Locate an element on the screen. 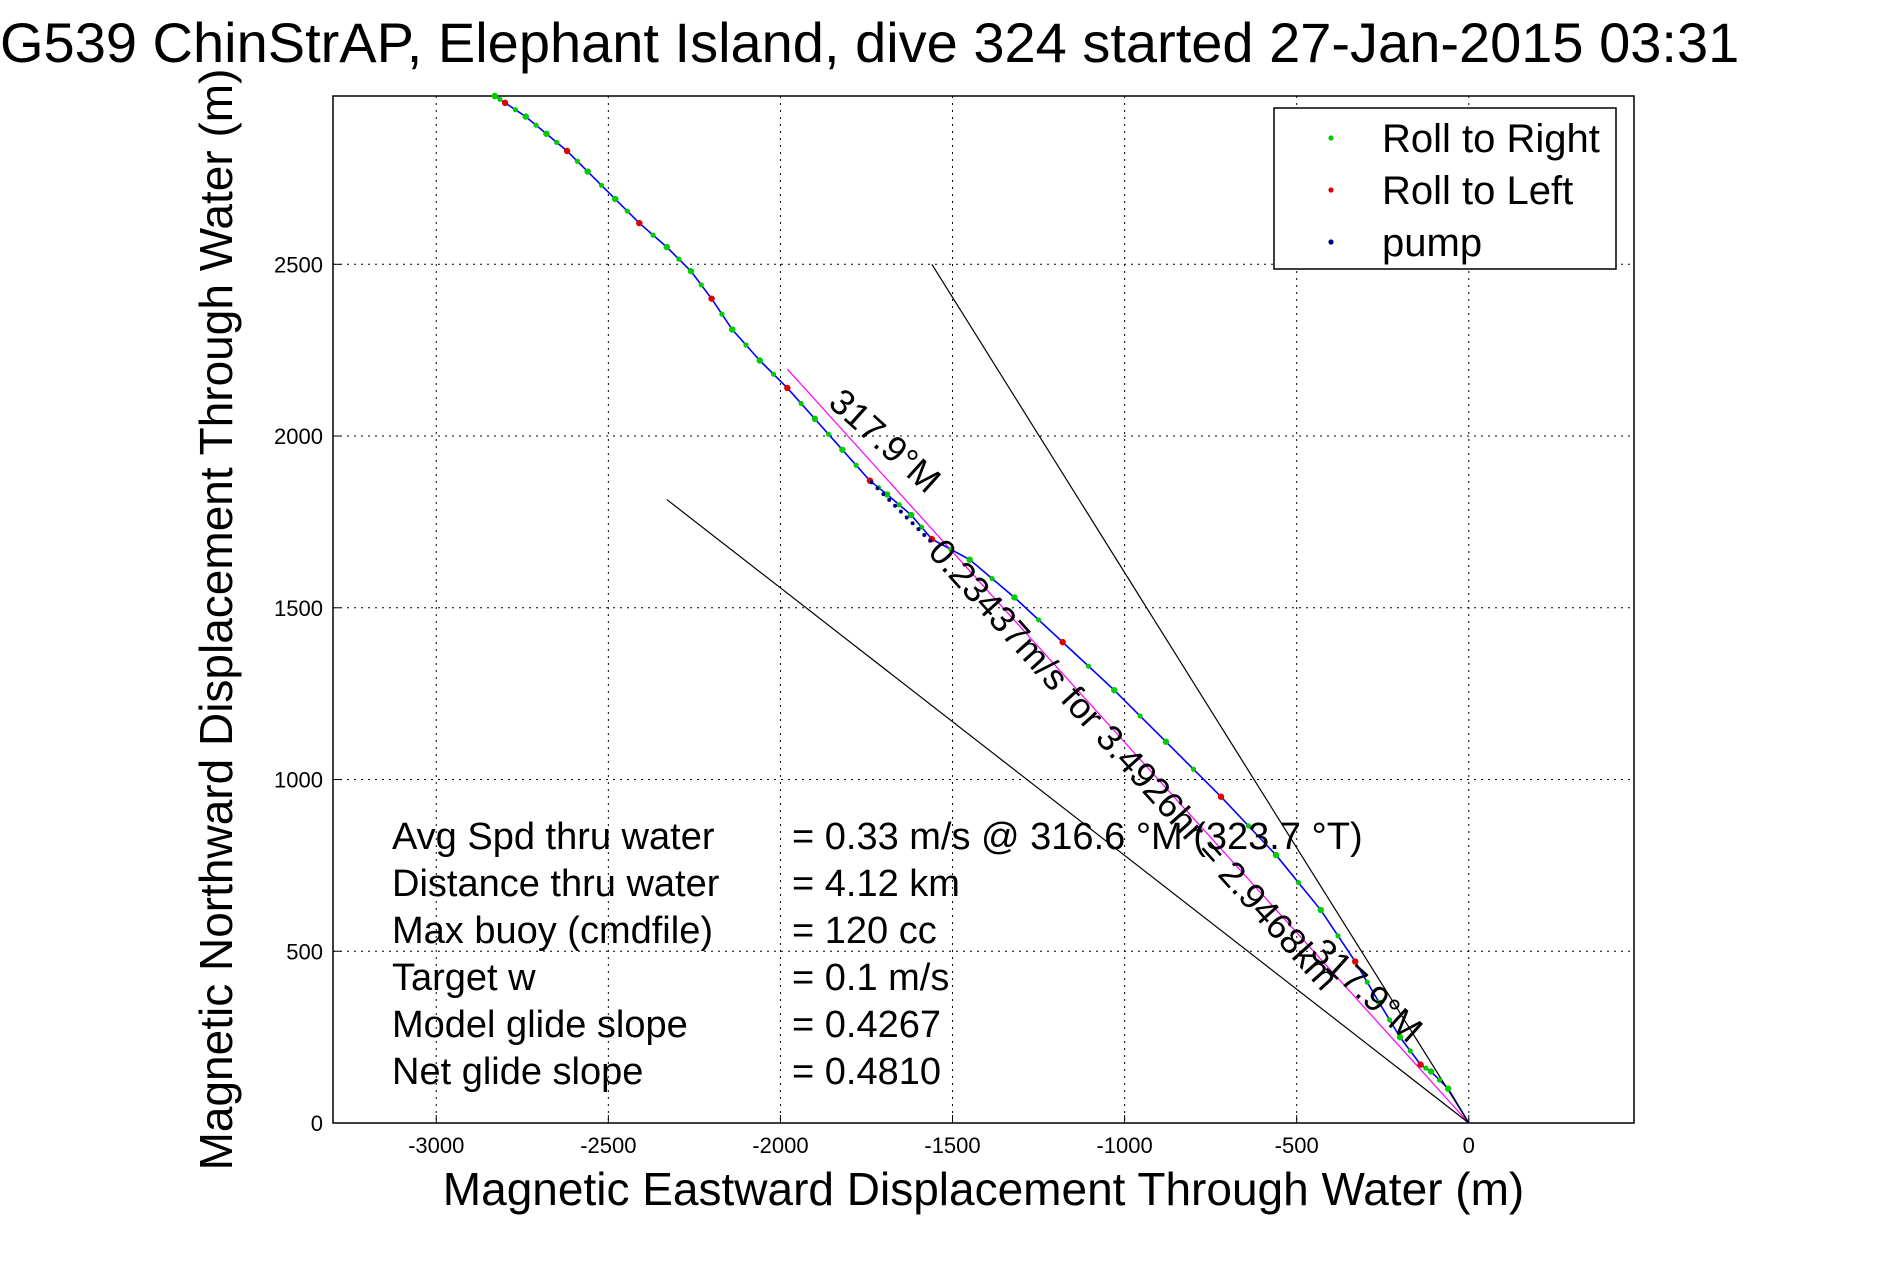 Image resolution: width=1891 pixels, height=1262 pixels. stats-value: = 0.33 m/s @ 316.6 °M (323.7 °T) is located at coordinates (1077, 837).